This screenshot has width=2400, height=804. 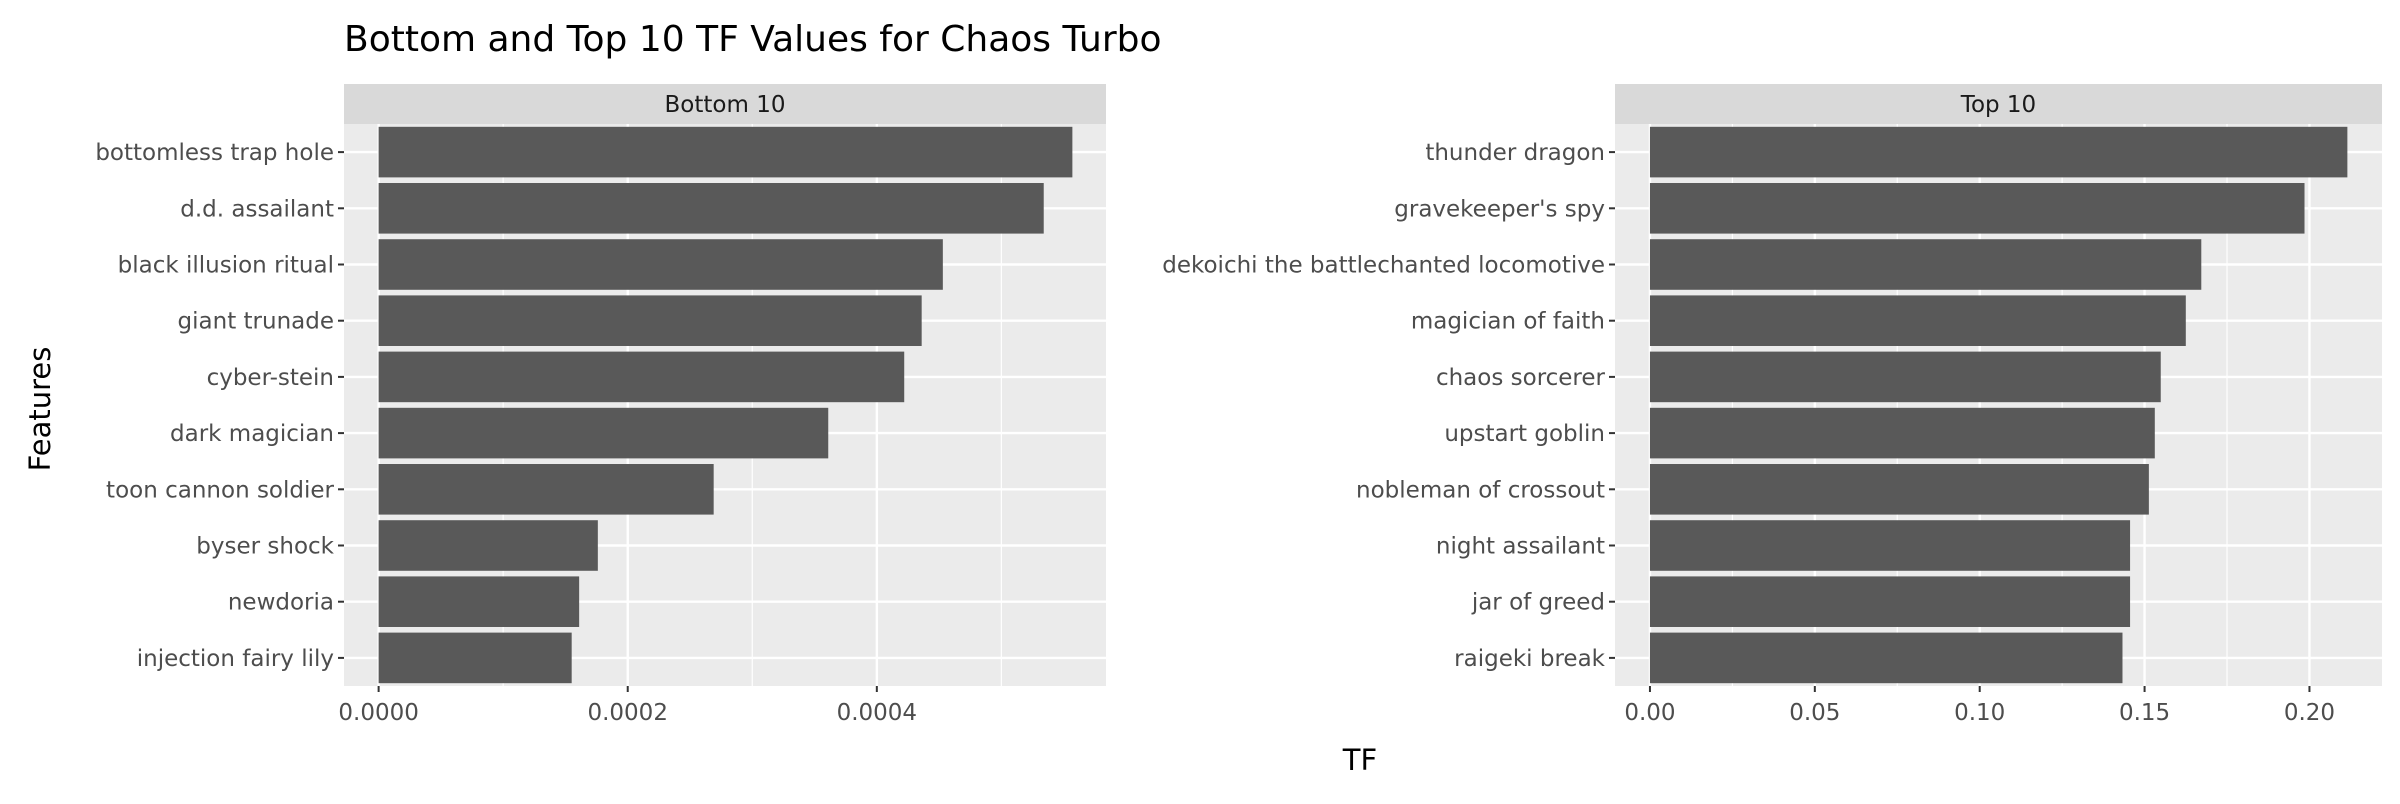 I want to click on y-tick-label: toon cannon soldier, so click(x=220, y=490).